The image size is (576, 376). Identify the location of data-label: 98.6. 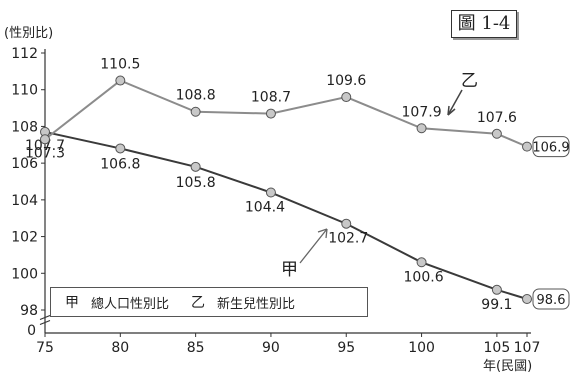
(551, 300).